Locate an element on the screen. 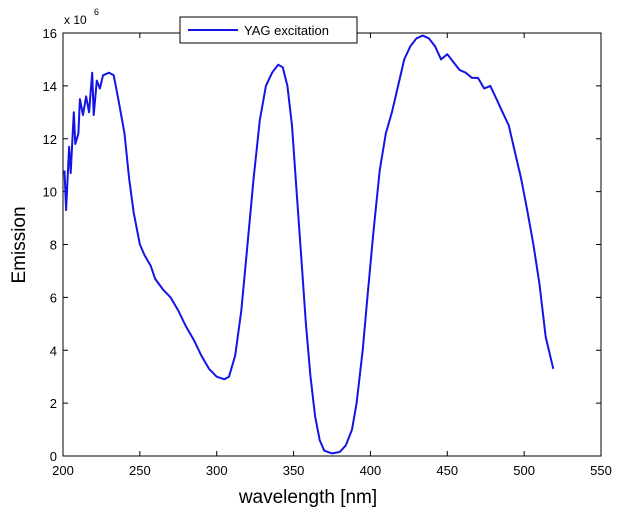 The height and width of the screenshot is (519, 622). x-tick-label: 450 is located at coordinates (447, 470).